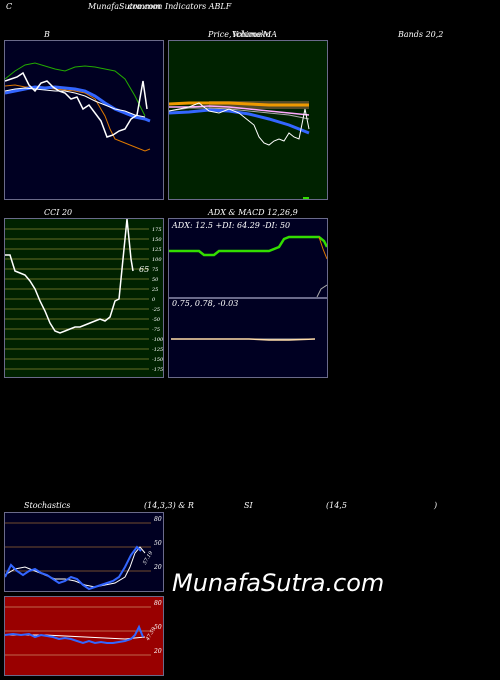  What do you see at coordinates (205, 303) in the screenshot?
I see `macd-text: 0.75, 0.78, -0.03` at bounding box center [205, 303].